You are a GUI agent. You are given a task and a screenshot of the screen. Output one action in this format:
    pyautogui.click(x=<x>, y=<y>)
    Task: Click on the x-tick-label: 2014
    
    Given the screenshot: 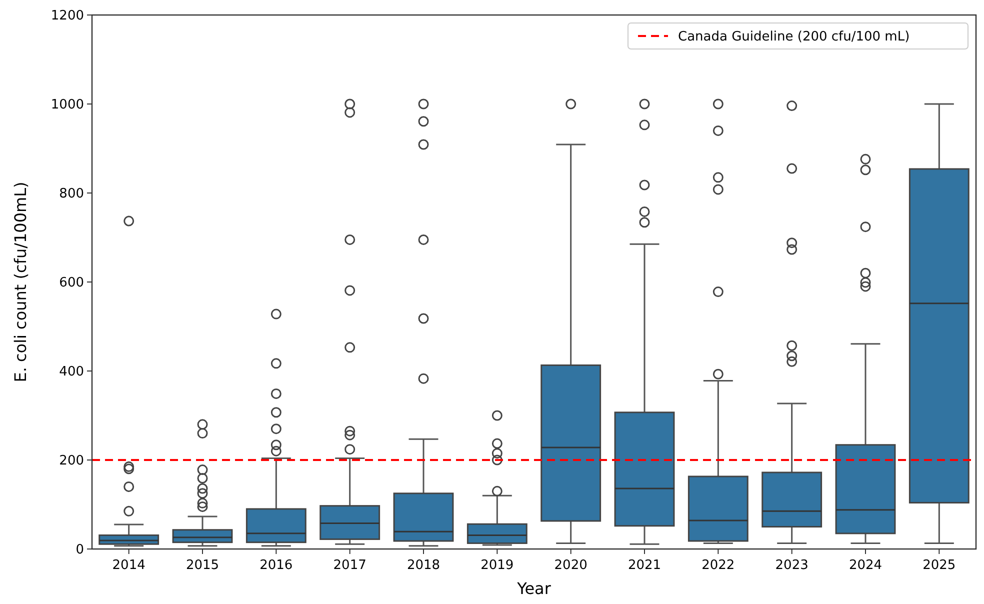 What is the action you would take?
    pyautogui.click(x=129, y=565)
    